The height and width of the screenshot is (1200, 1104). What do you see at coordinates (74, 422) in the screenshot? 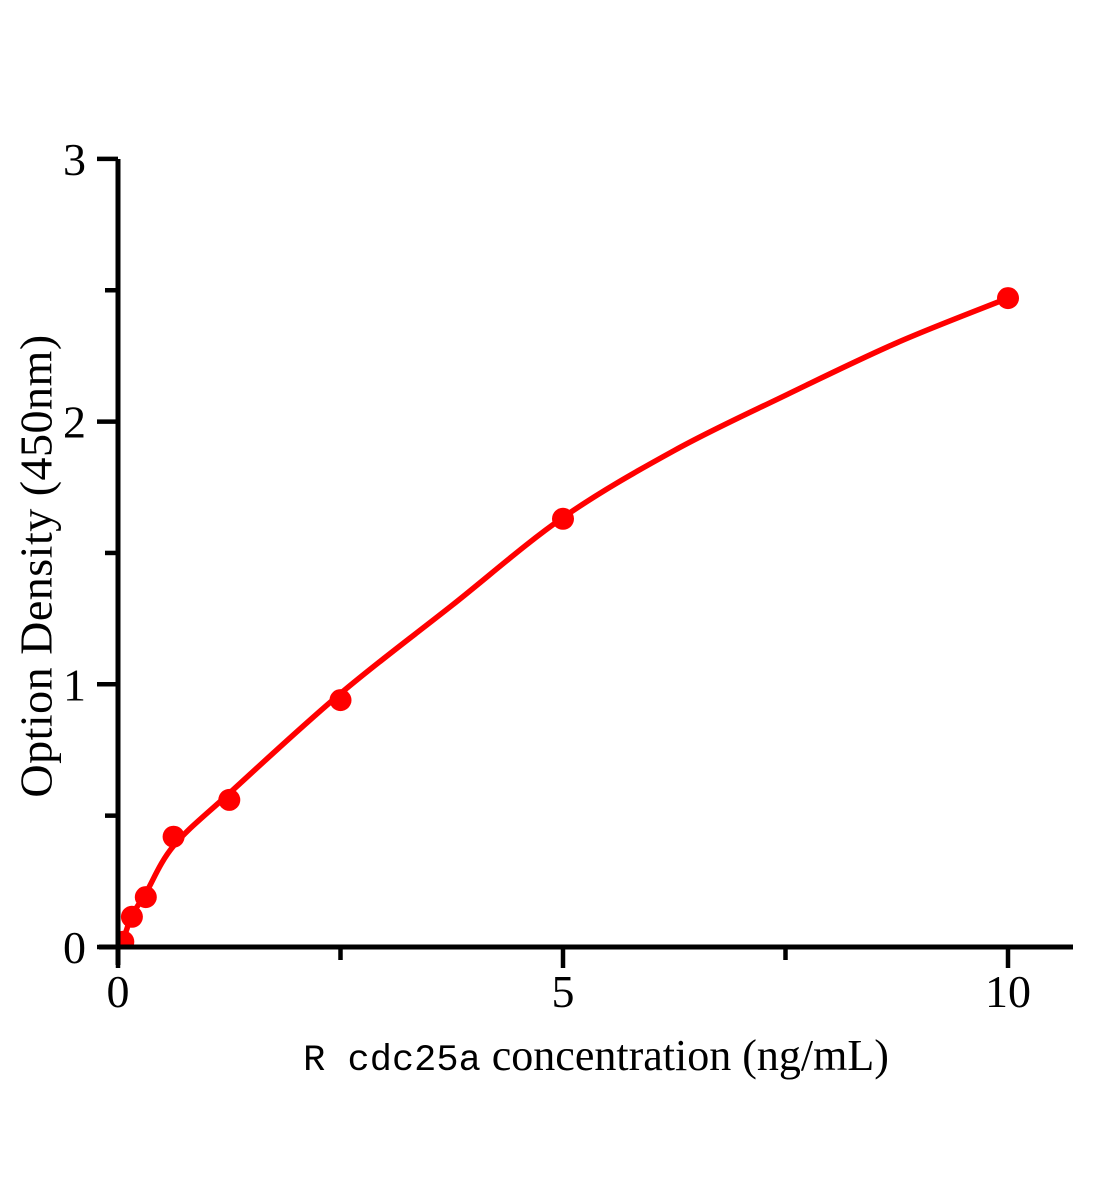
I see `y-tick-label: 2` at bounding box center [74, 422].